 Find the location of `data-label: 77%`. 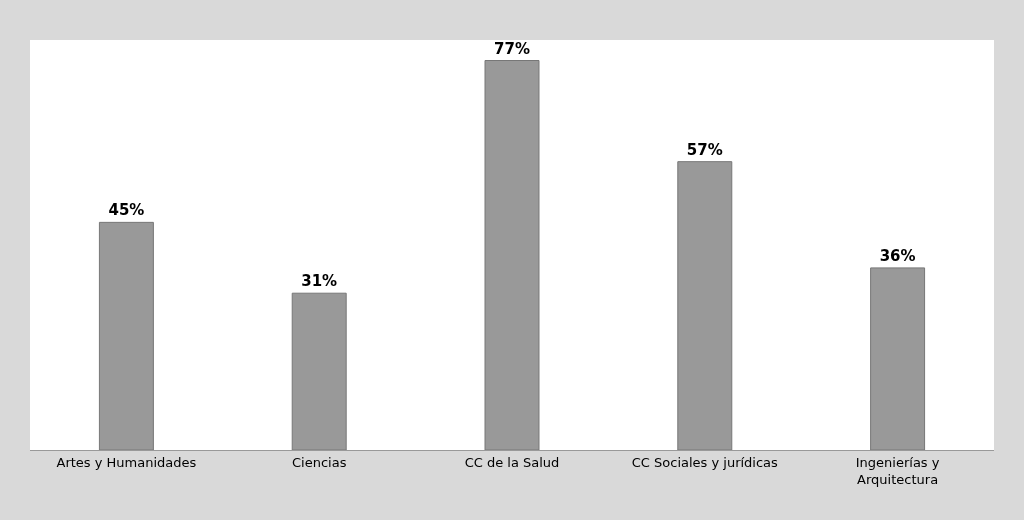

data-label: 77% is located at coordinates (512, 48).